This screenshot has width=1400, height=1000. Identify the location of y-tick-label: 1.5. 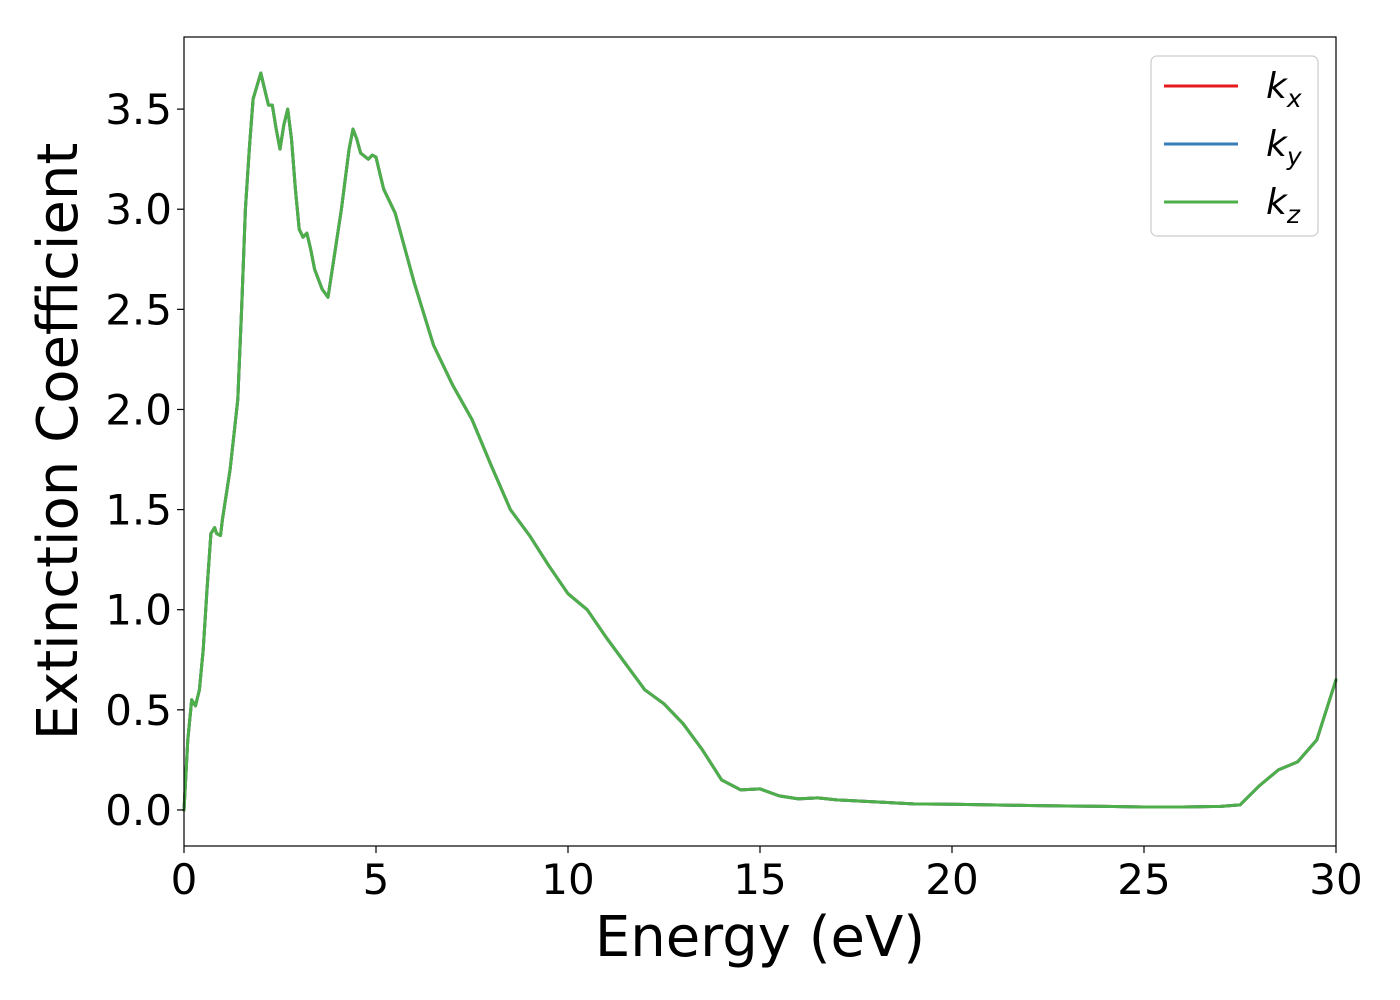
(138, 510).